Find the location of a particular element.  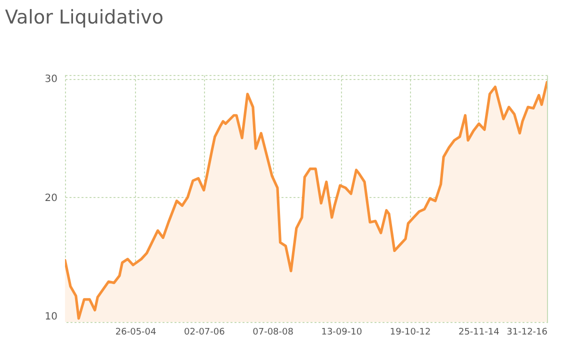

x-tick-label: 31-12-16 is located at coordinates (527, 333).